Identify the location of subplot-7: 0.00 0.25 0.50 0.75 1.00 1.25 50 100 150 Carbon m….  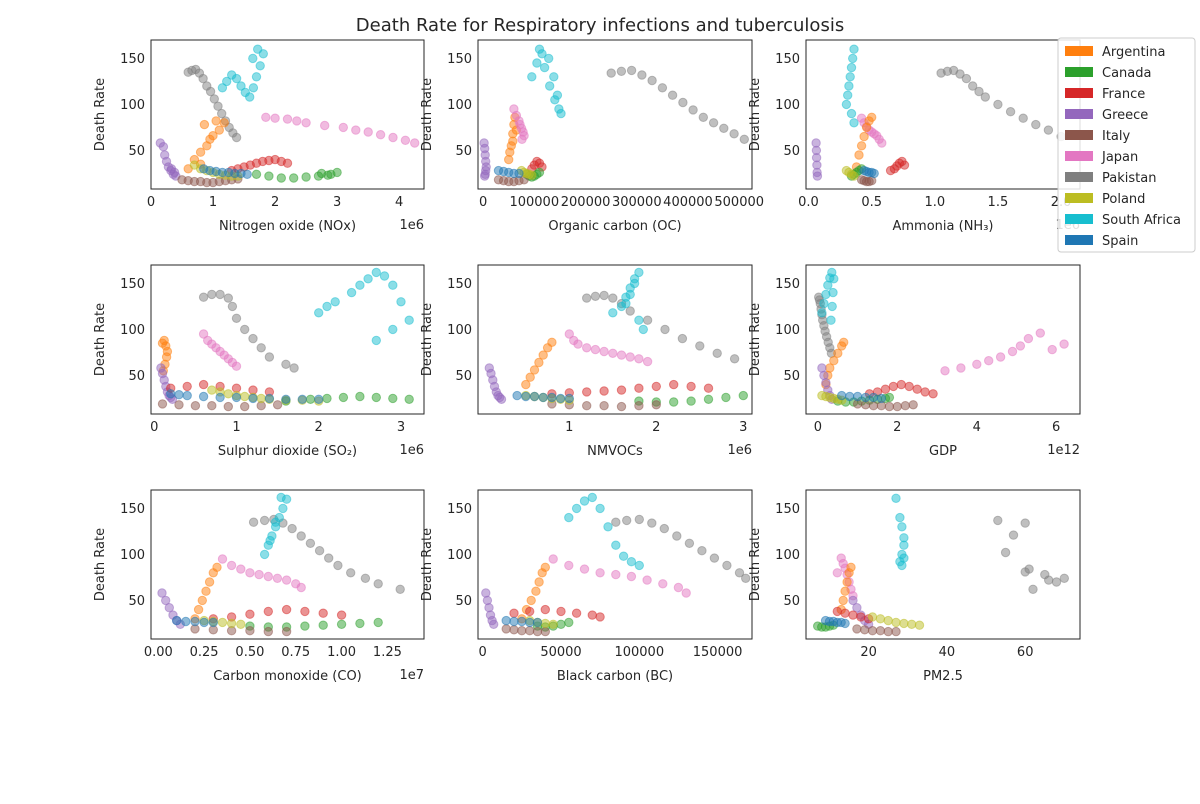
(259, 586).